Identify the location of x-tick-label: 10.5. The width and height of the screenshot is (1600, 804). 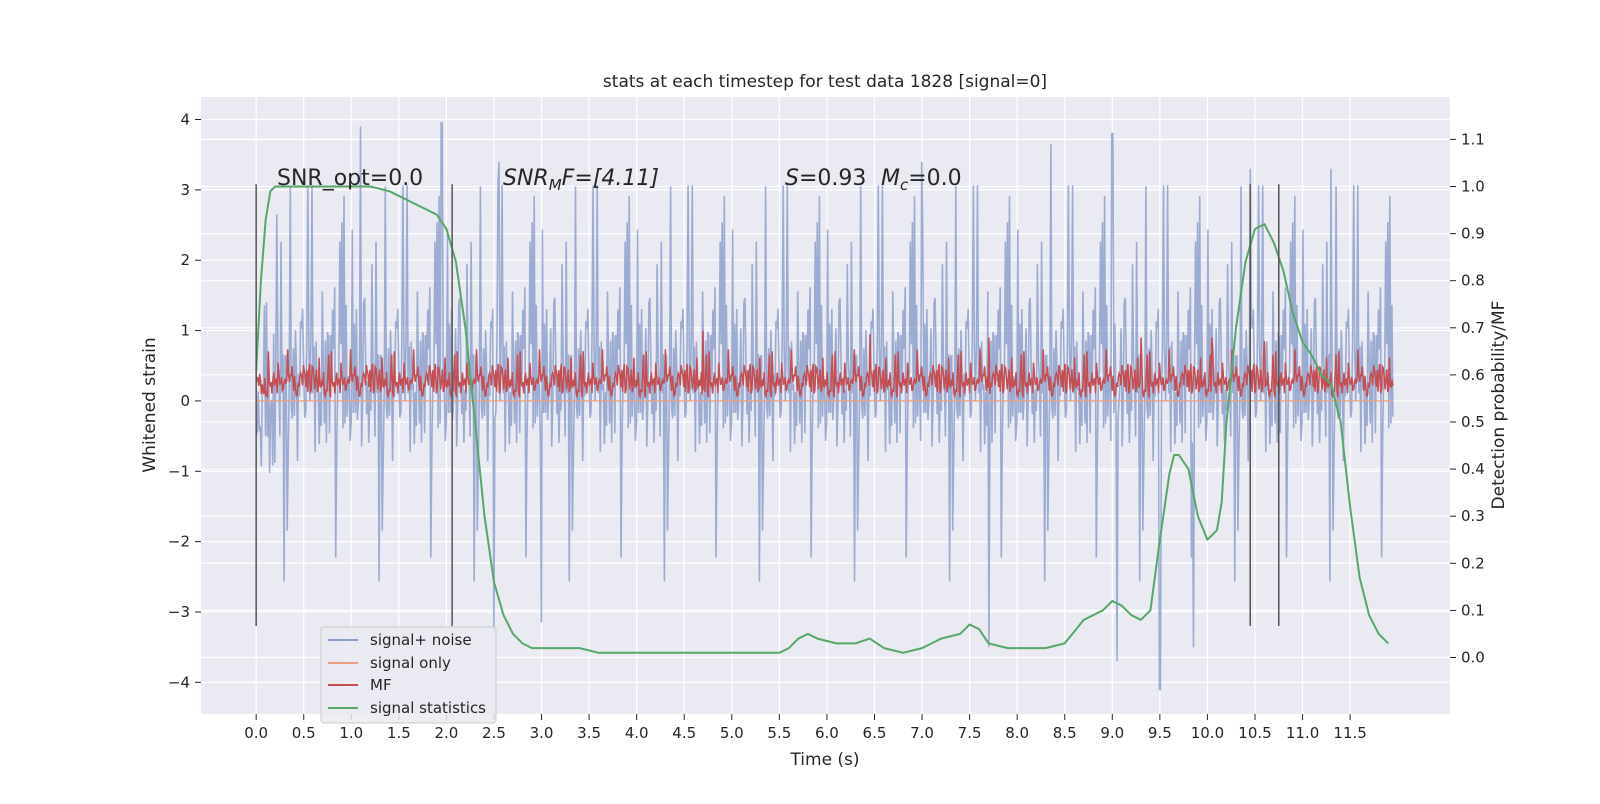
(1254, 733).